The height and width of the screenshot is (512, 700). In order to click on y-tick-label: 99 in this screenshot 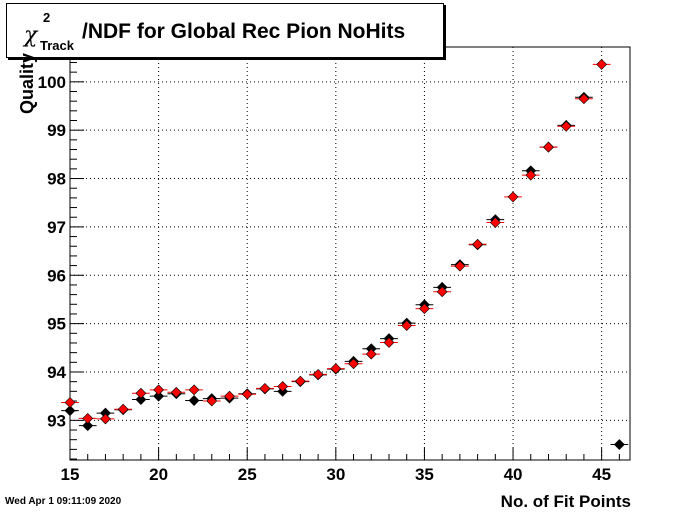, I will do `click(56, 130)`.